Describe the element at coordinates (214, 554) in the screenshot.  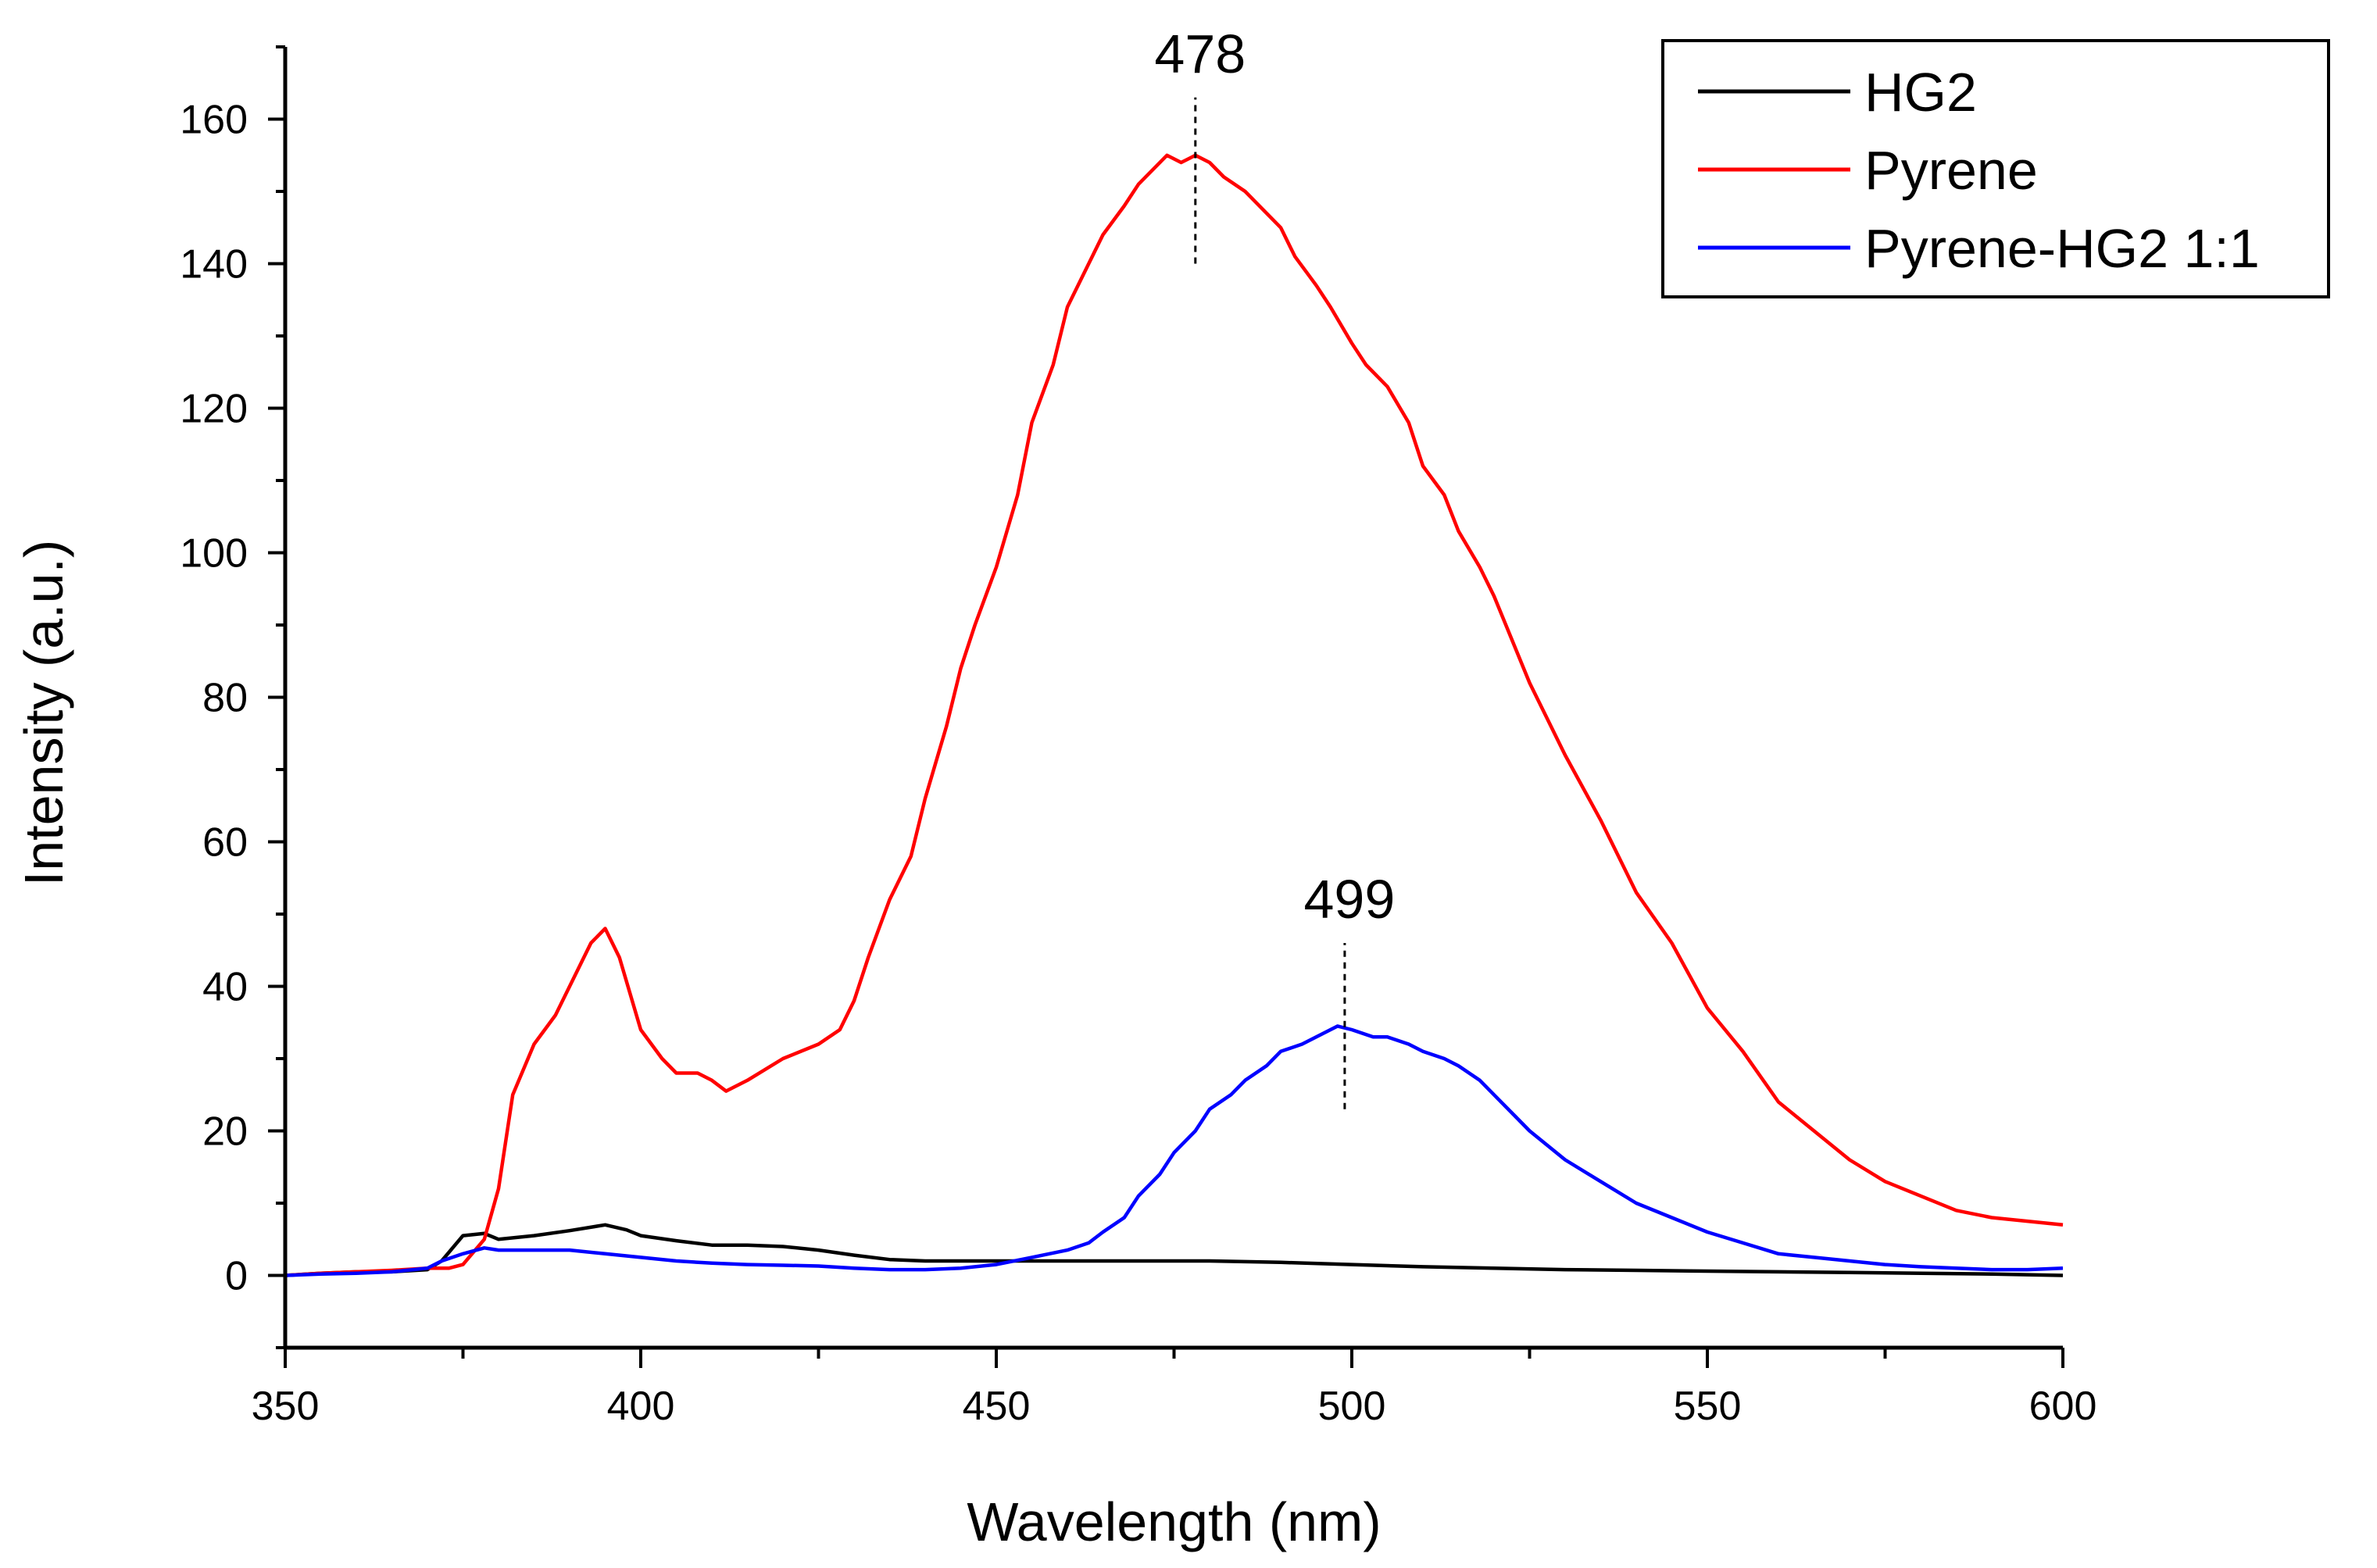
I see `y-tick-label: 100` at that location.